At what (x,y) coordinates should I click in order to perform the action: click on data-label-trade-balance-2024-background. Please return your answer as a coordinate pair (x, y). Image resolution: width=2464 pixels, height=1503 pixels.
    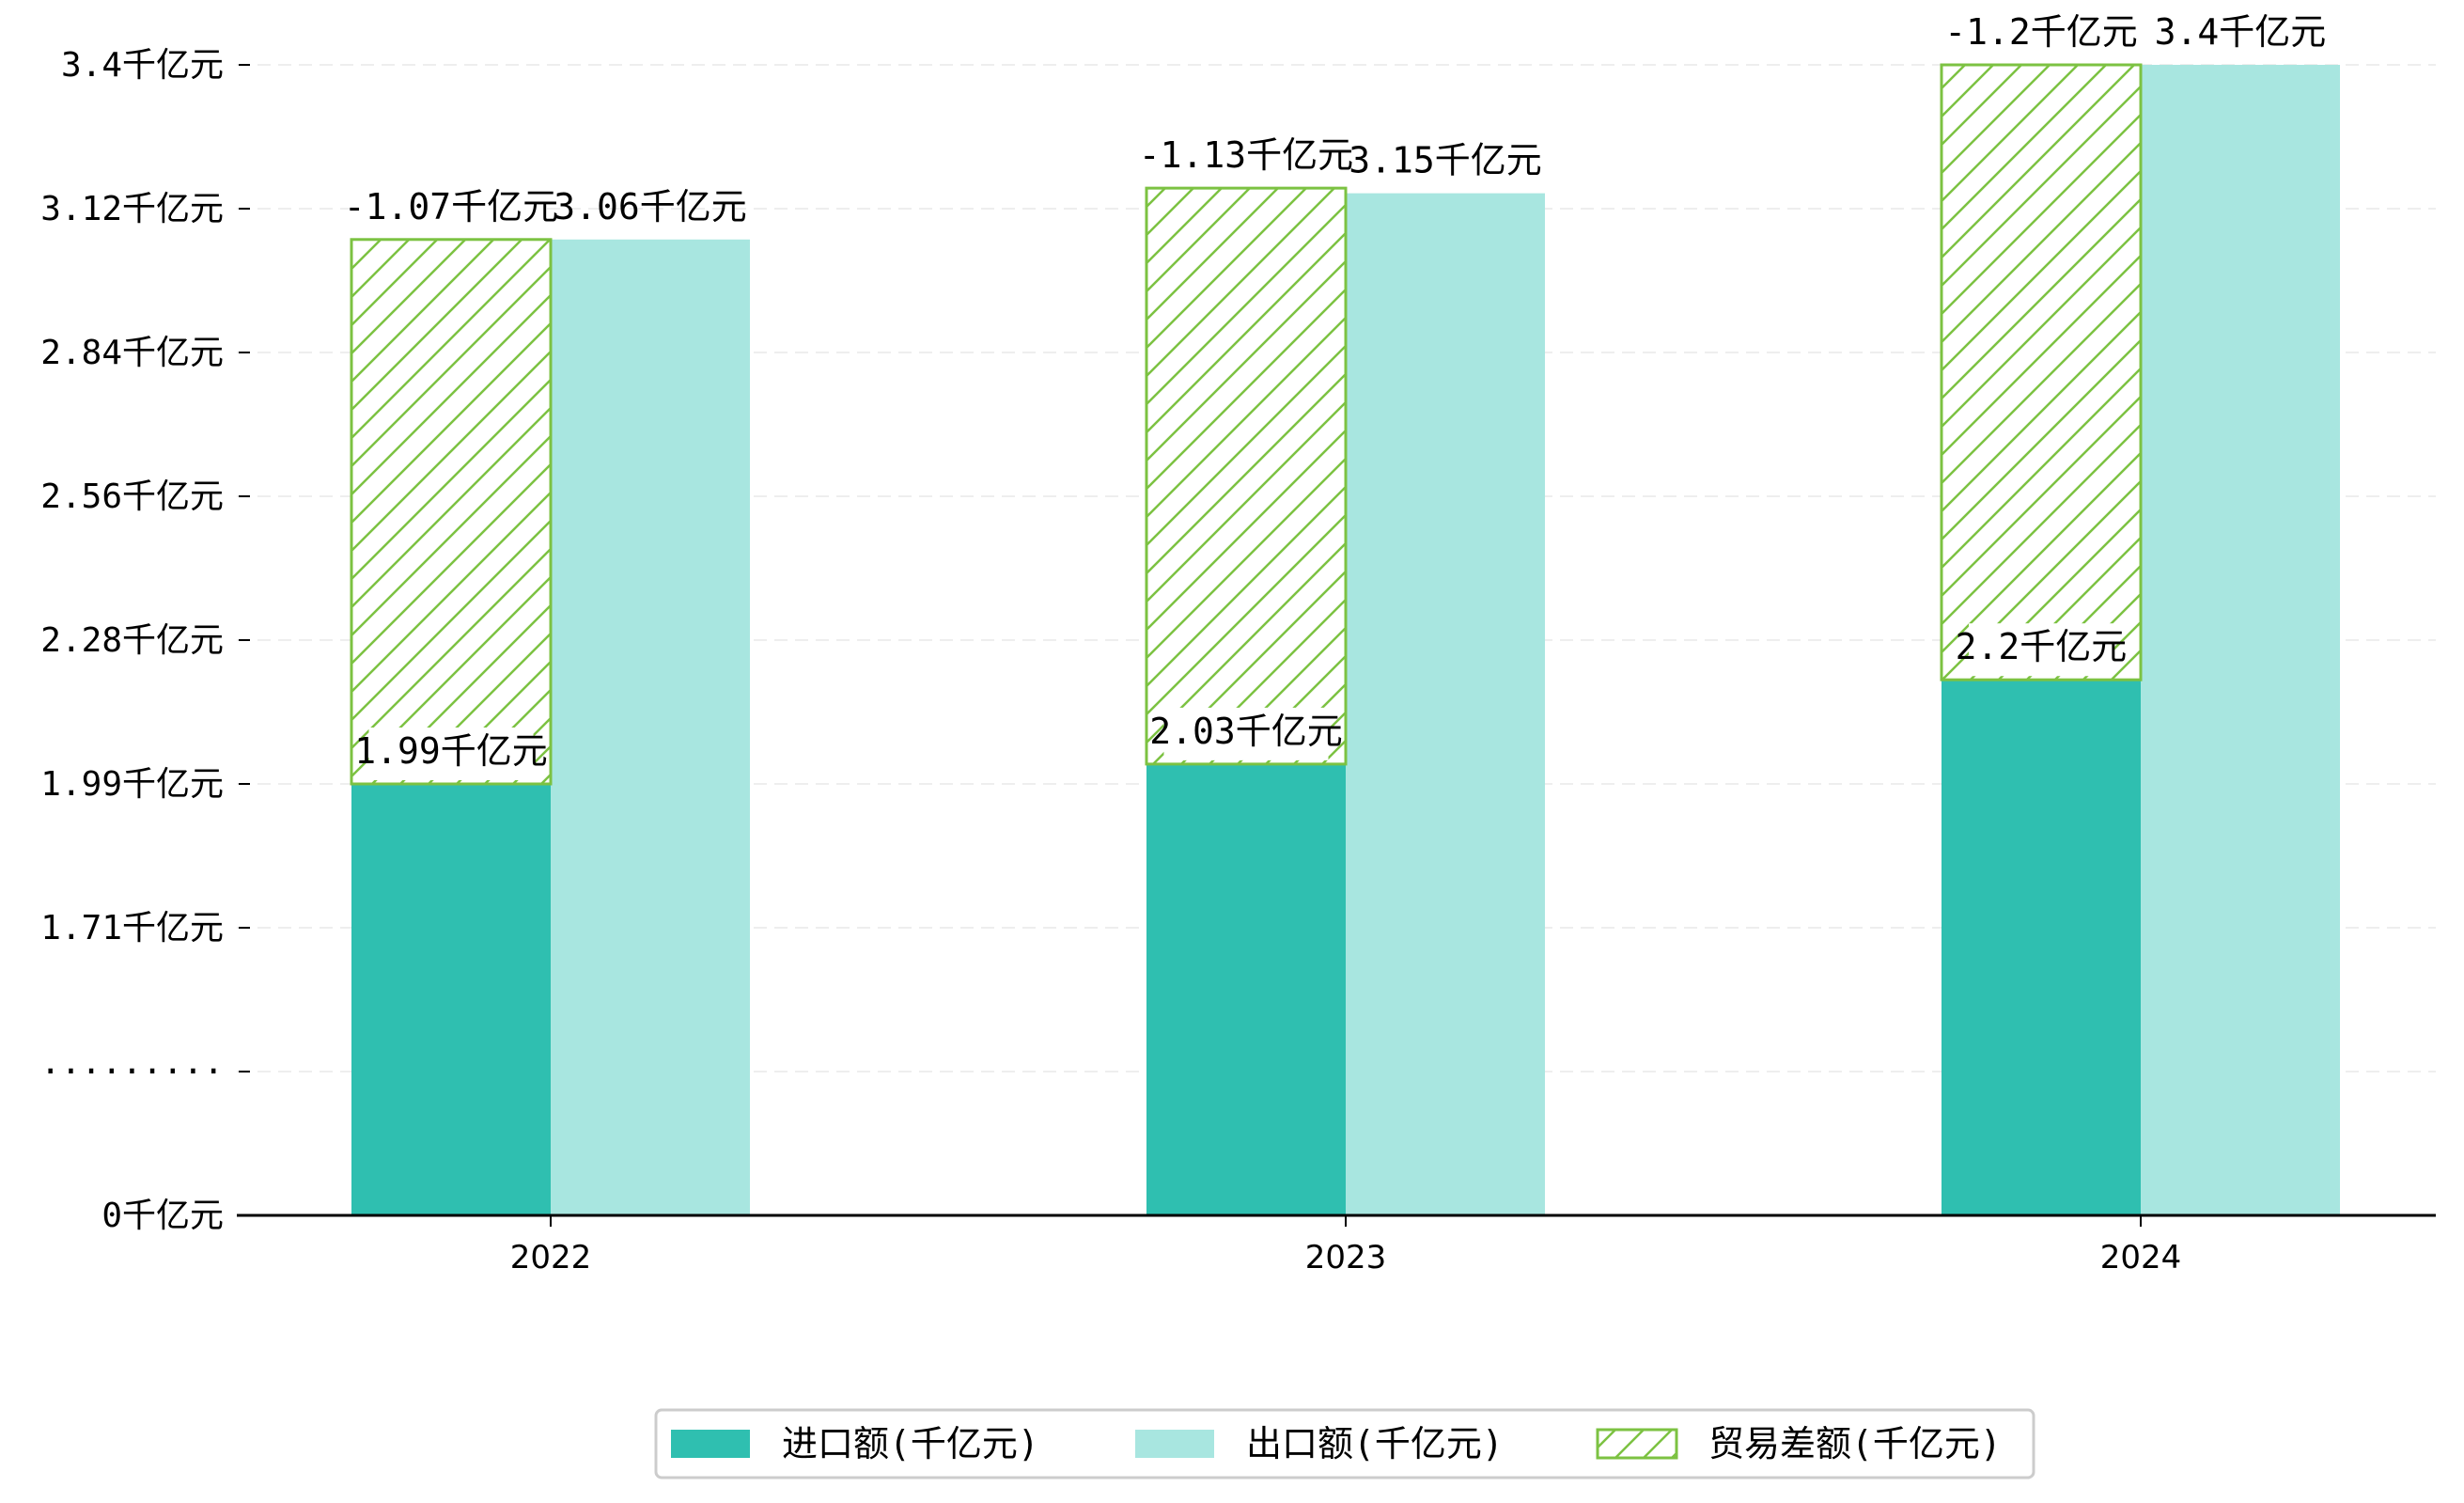
    Looking at the image, I should click on (2041, 34).